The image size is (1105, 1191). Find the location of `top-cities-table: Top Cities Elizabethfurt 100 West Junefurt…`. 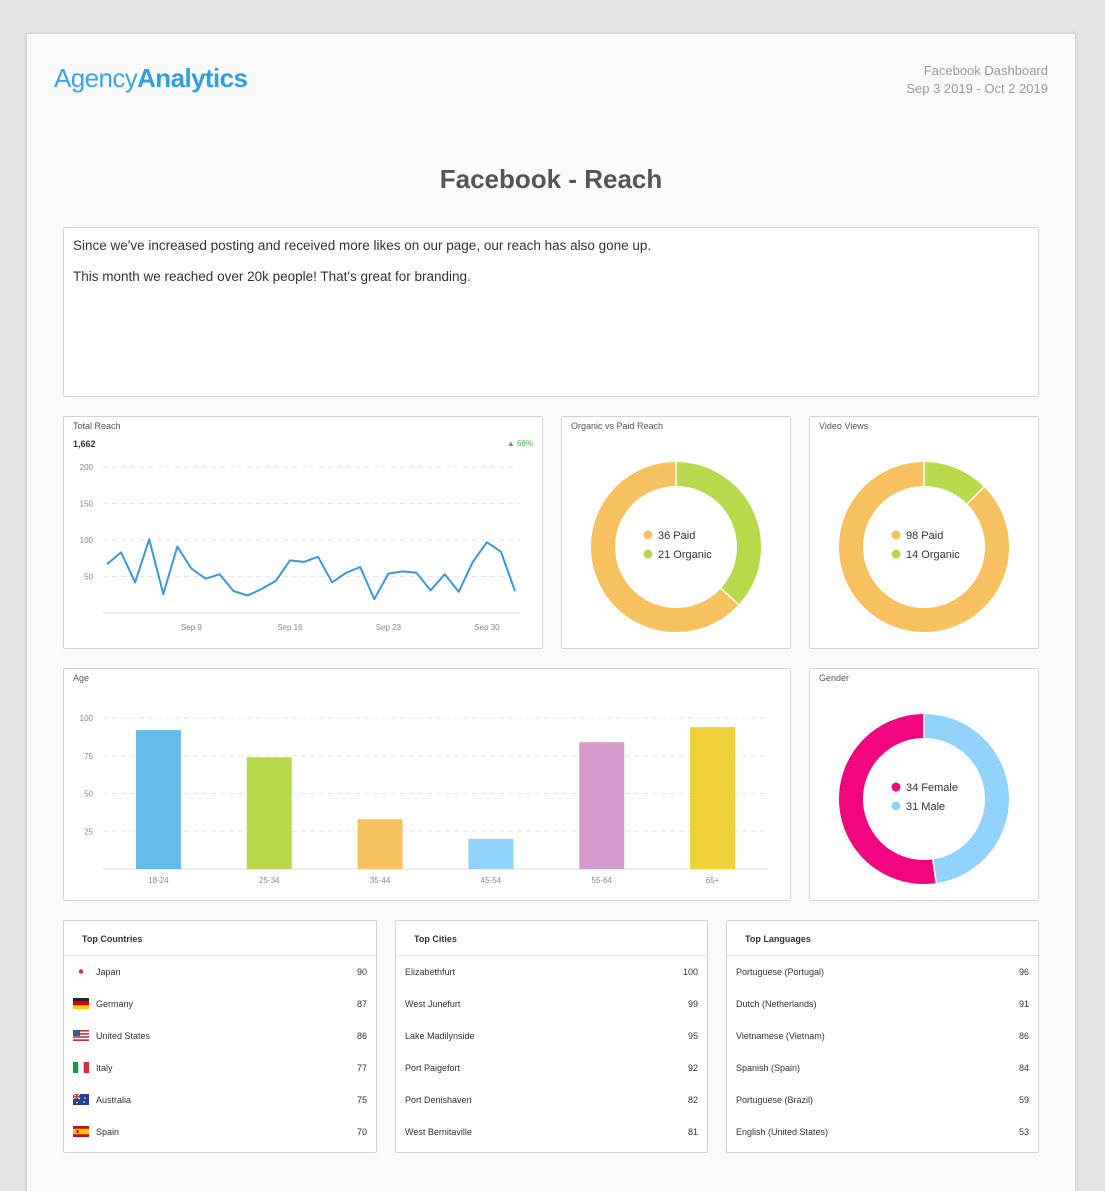

top-cities-table: Top Cities Elizabethfurt 100 West Junefurt… is located at coordinates (551, 1036).